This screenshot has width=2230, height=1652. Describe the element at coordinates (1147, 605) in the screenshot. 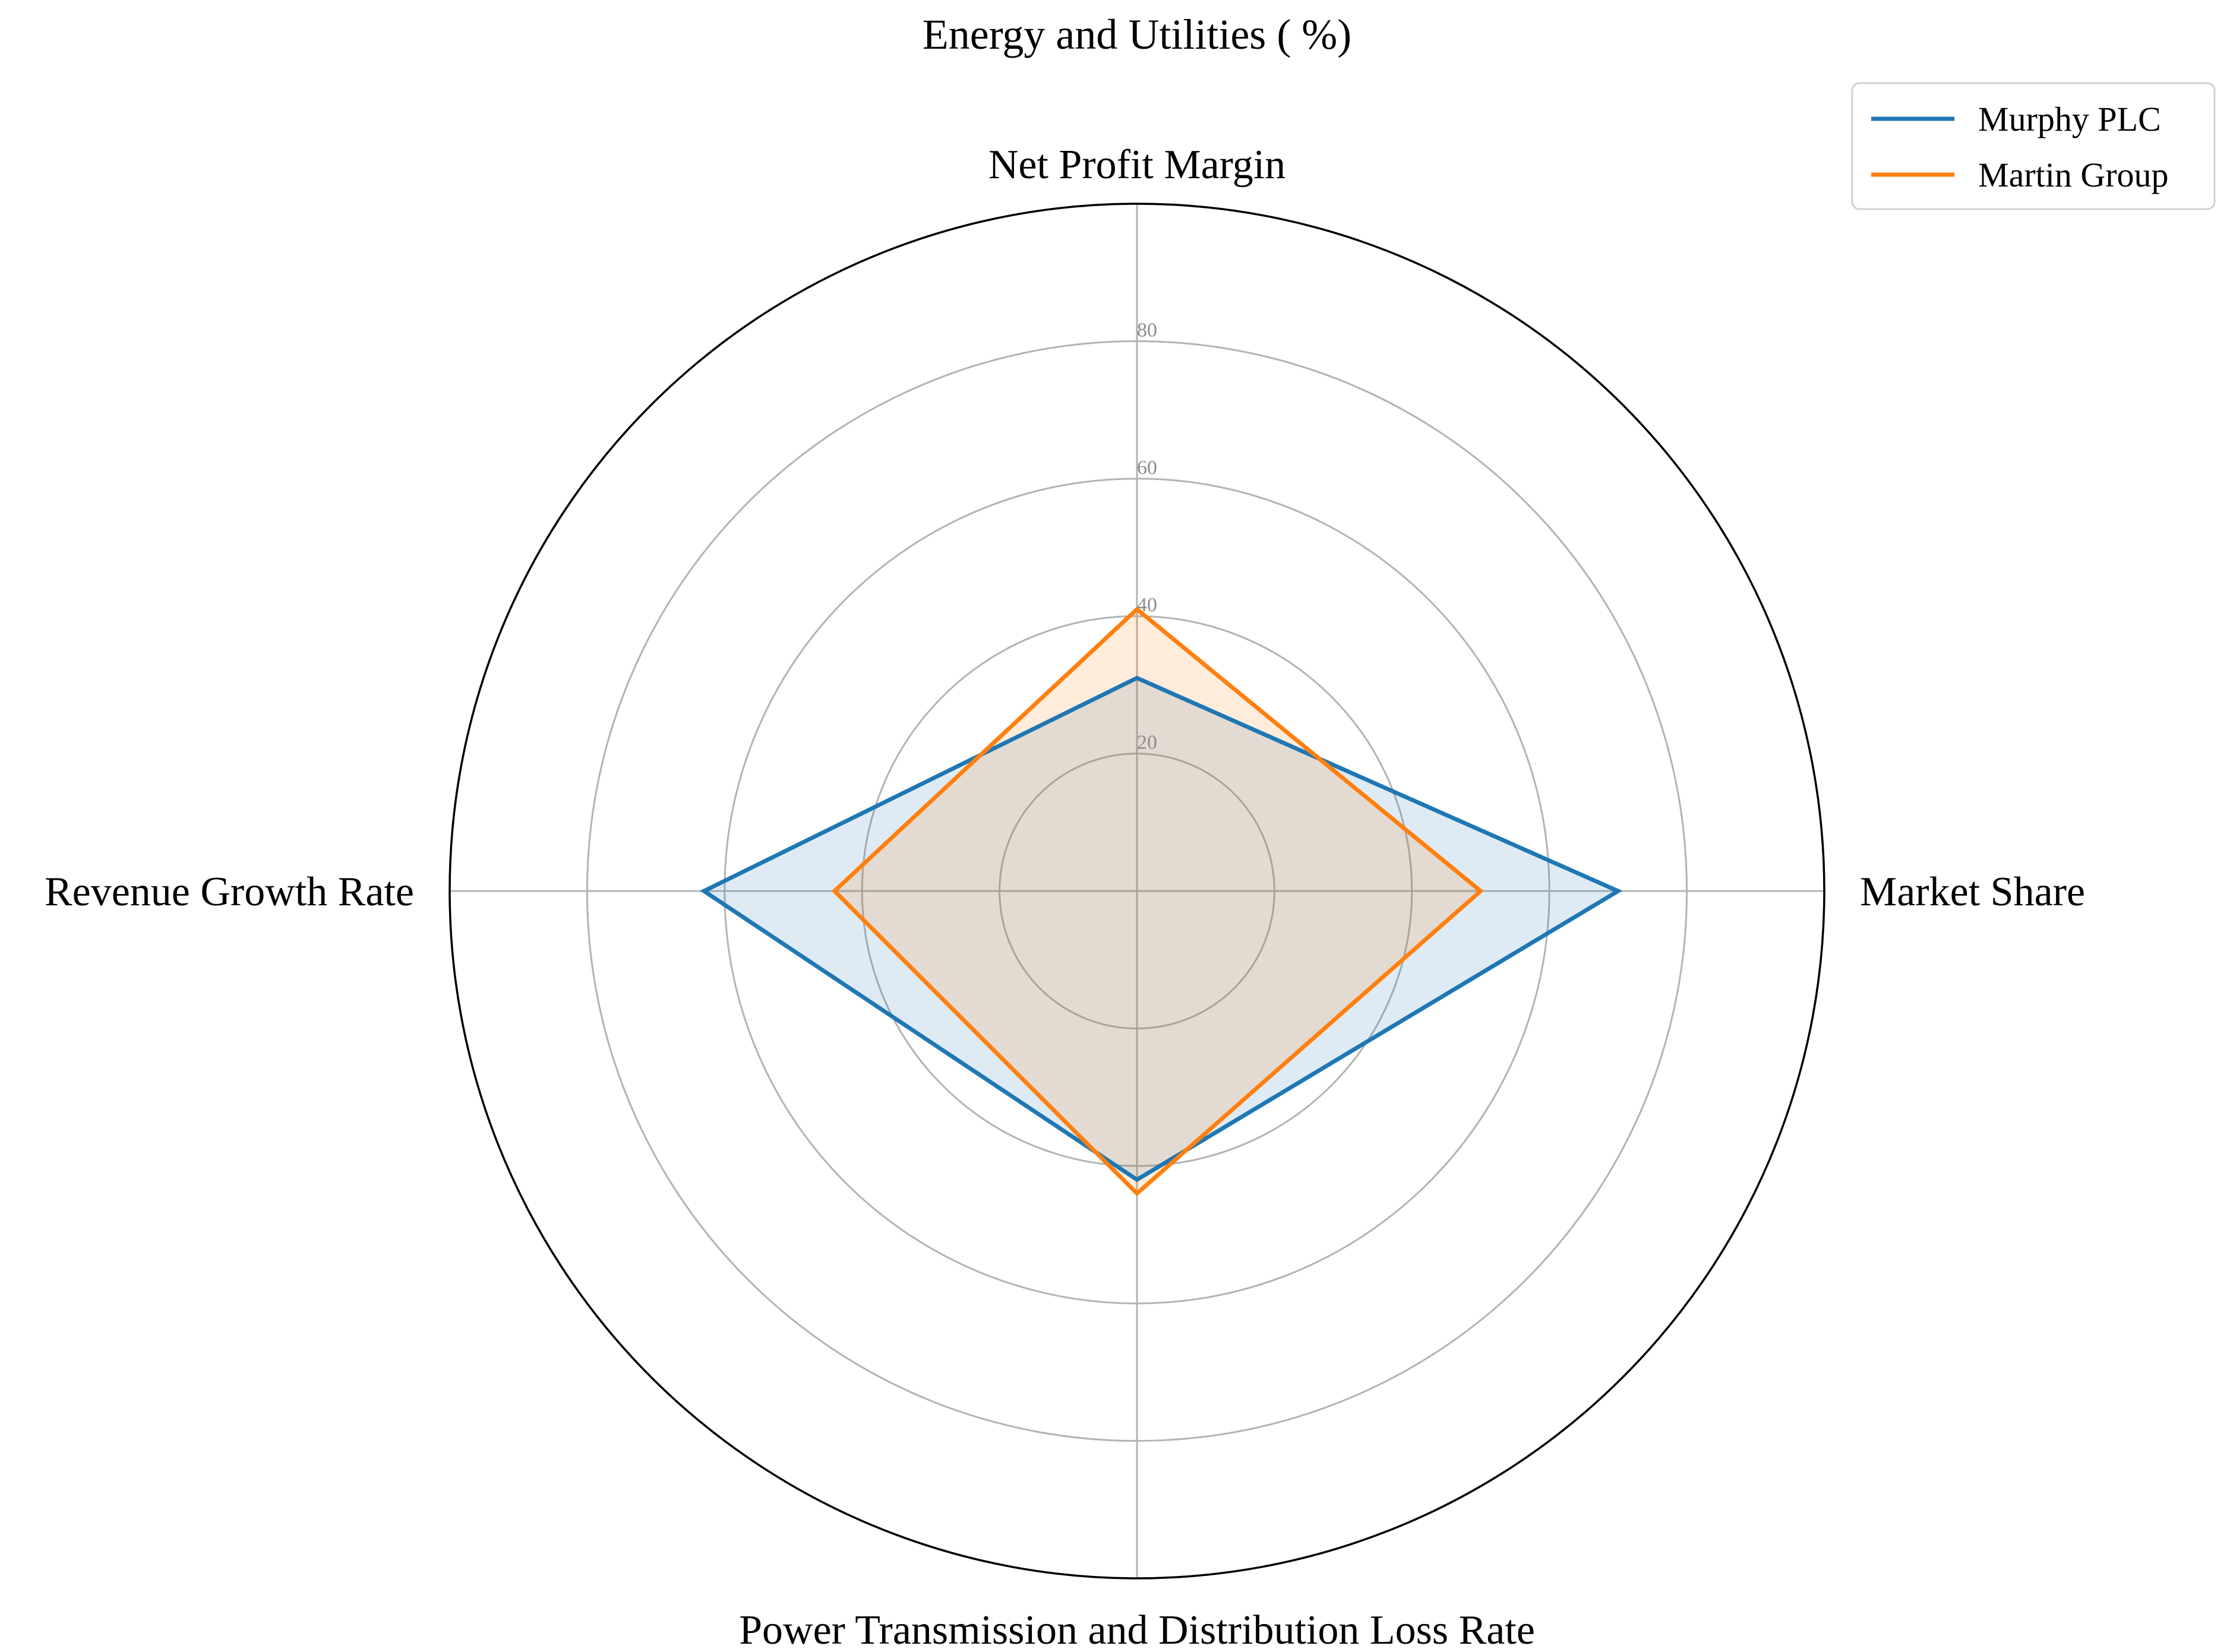

I see `tick-label-40: 40` at that location.